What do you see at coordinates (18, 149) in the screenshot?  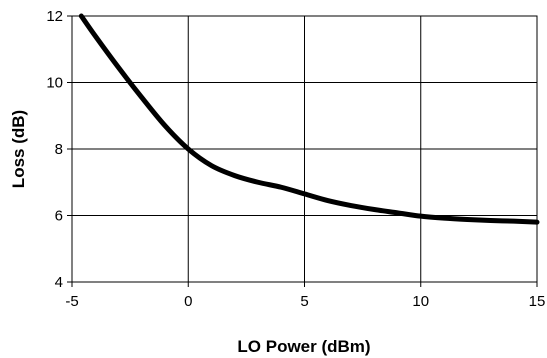 I see `y-axis-title: Loss (dB)` at bounding box center [18, 149].